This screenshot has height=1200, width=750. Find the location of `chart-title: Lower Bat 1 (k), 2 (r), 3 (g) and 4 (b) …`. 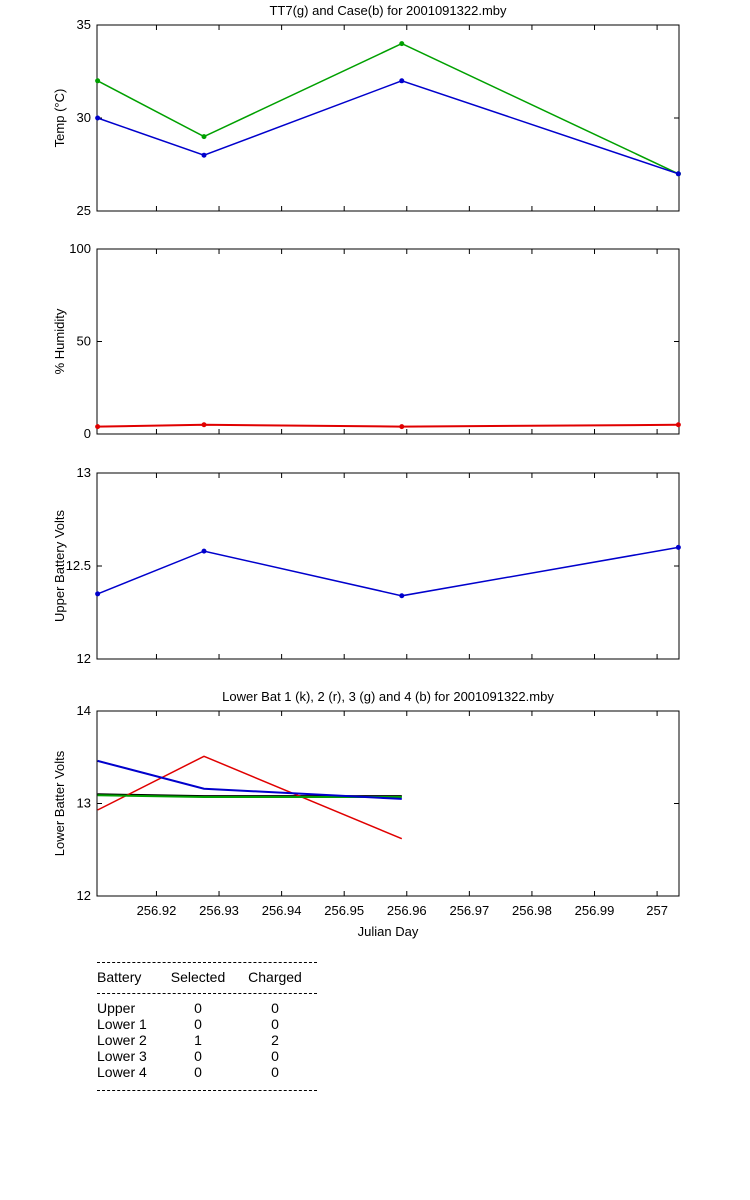

chart-title: Lower Bat 1 (k), 2 (r), 3 (g) and 4 (b) … is located at coordinates (388, 696).